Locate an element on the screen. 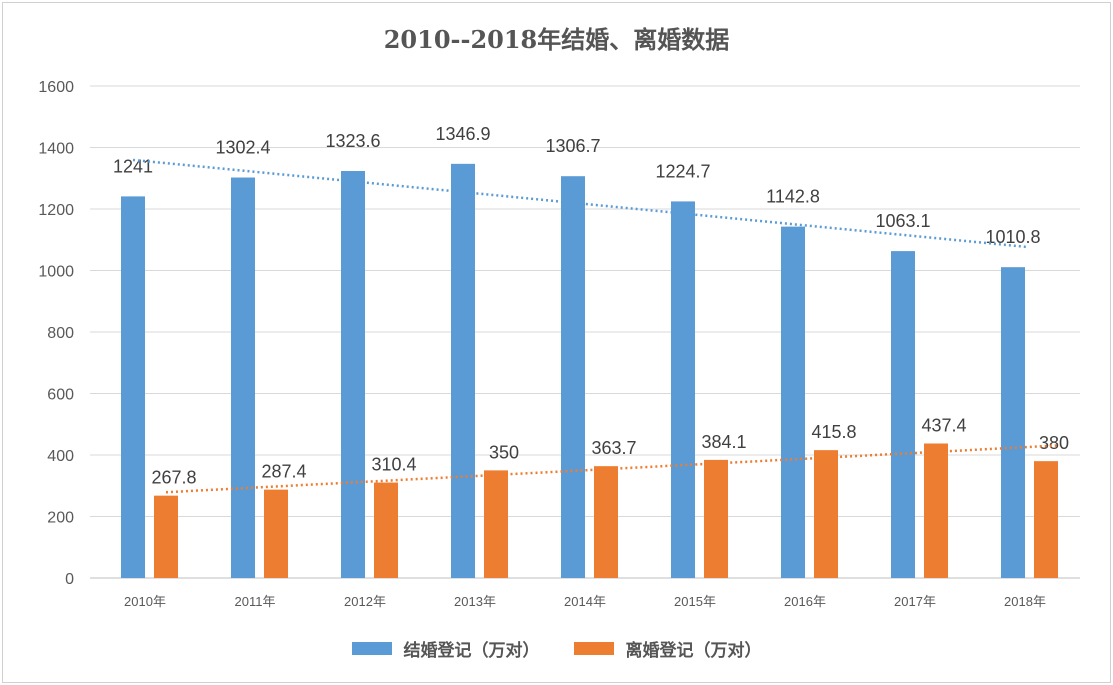  data-label: 380 is located at coordinates (1054, 443).